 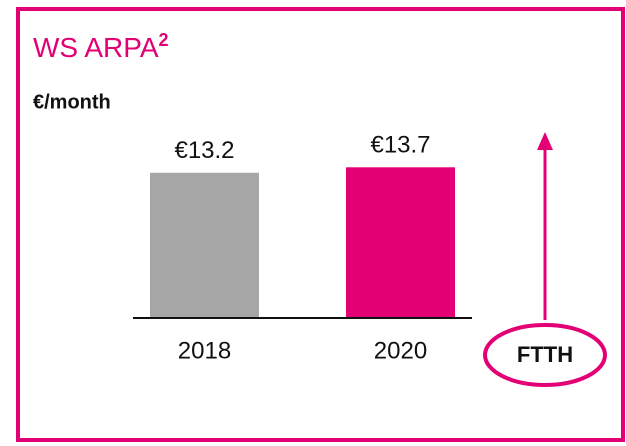 I want to click on annotation: FTTH, so click(x=545, y=354).